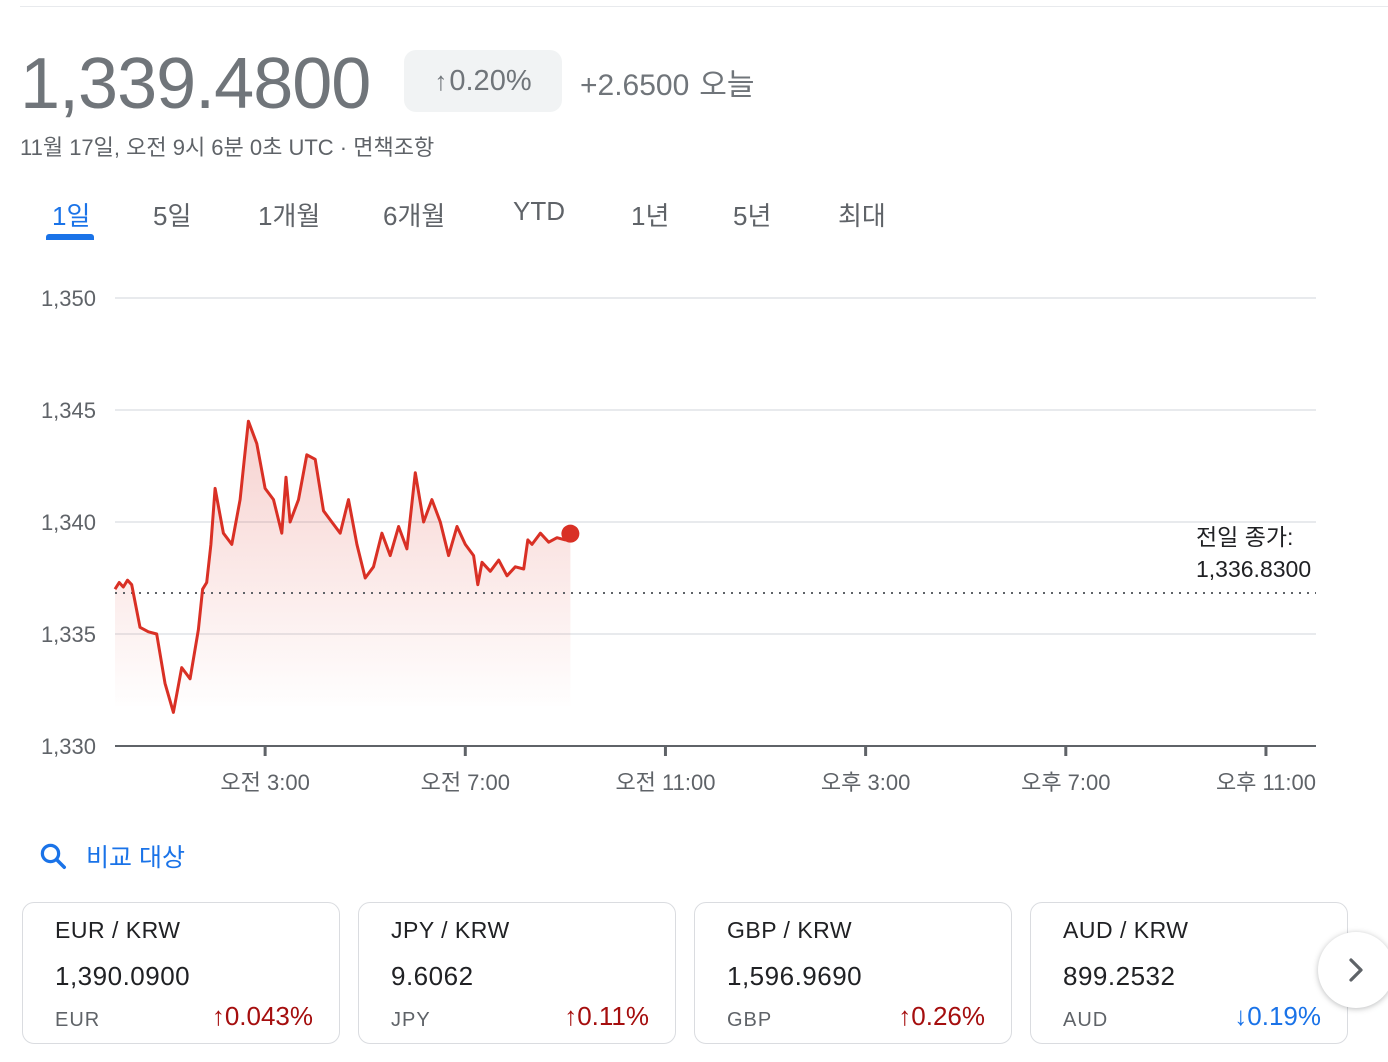  I want to click on card-change: ↑0.26%, so click(941, 1016).